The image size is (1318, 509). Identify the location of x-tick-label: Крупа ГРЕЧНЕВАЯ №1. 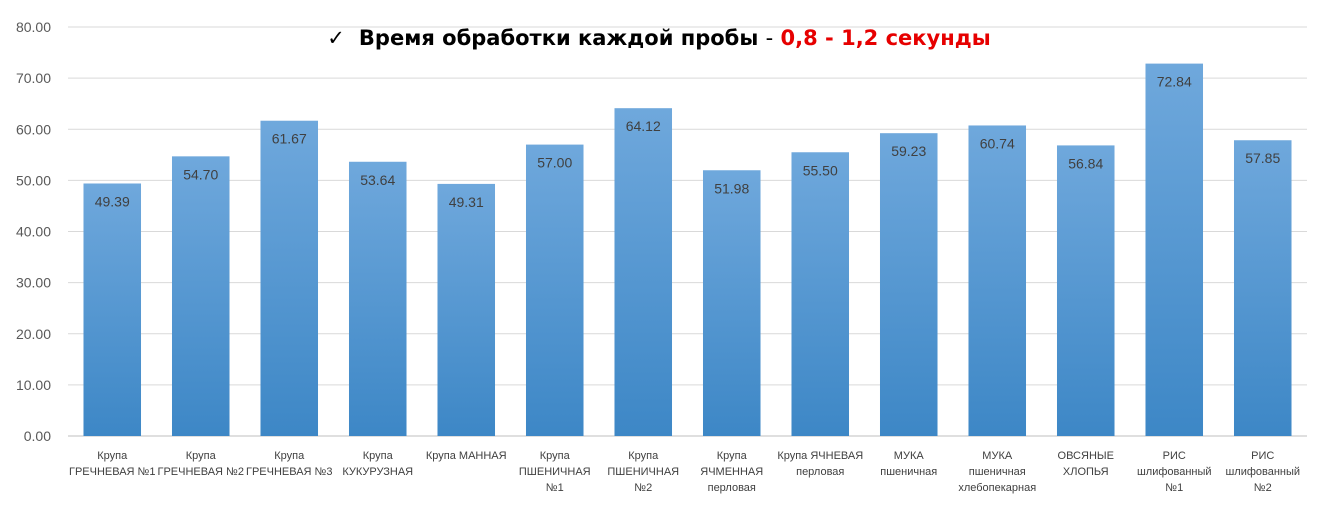
(112, 464).